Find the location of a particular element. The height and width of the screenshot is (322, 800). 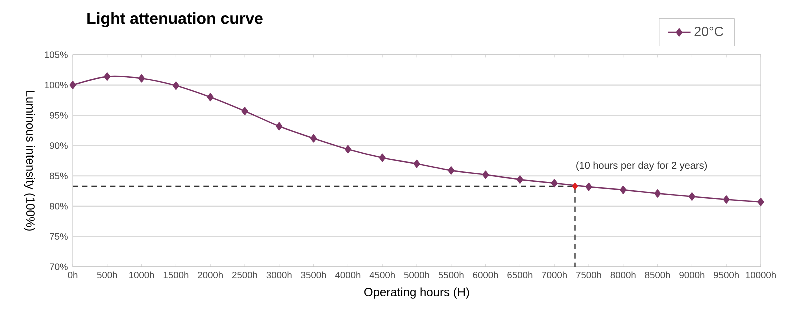

x-tick-label: 5000h is located at coordinates (417, 275).